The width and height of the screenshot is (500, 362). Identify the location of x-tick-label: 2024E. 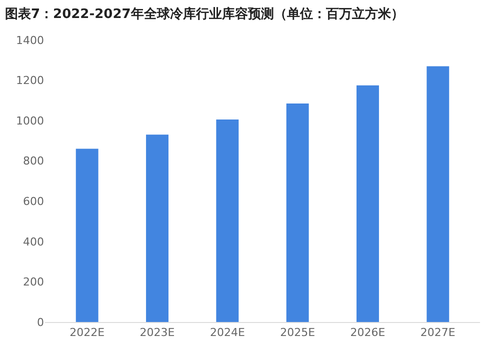
(227, 333).